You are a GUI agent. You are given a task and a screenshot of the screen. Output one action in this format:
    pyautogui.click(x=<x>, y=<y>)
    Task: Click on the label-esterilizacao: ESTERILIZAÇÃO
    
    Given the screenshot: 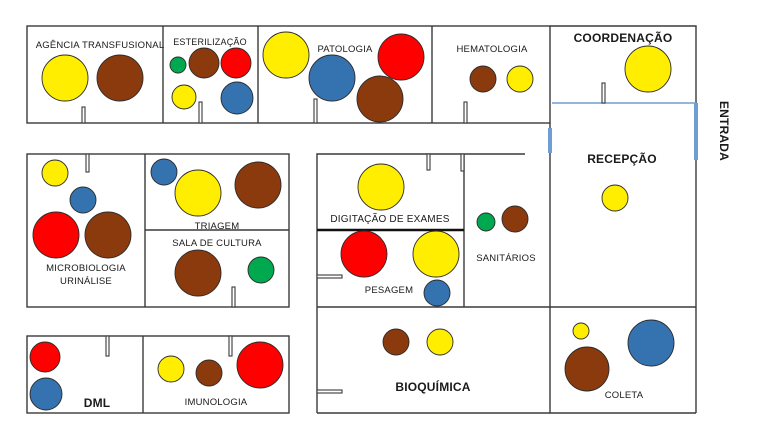 What is the action you would take?
    pyautogui.click(x=210, y=42)
    